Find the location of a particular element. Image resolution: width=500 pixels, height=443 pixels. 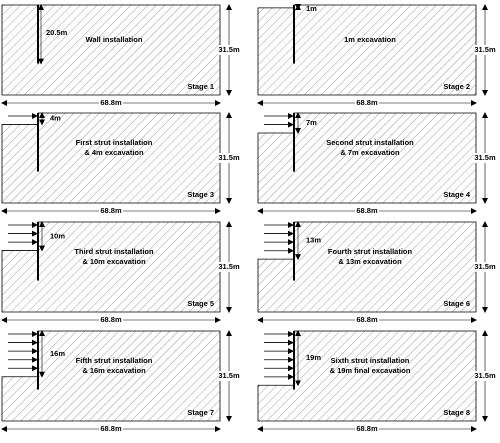

depth-label: 7m is located at coordinates (311, 122).